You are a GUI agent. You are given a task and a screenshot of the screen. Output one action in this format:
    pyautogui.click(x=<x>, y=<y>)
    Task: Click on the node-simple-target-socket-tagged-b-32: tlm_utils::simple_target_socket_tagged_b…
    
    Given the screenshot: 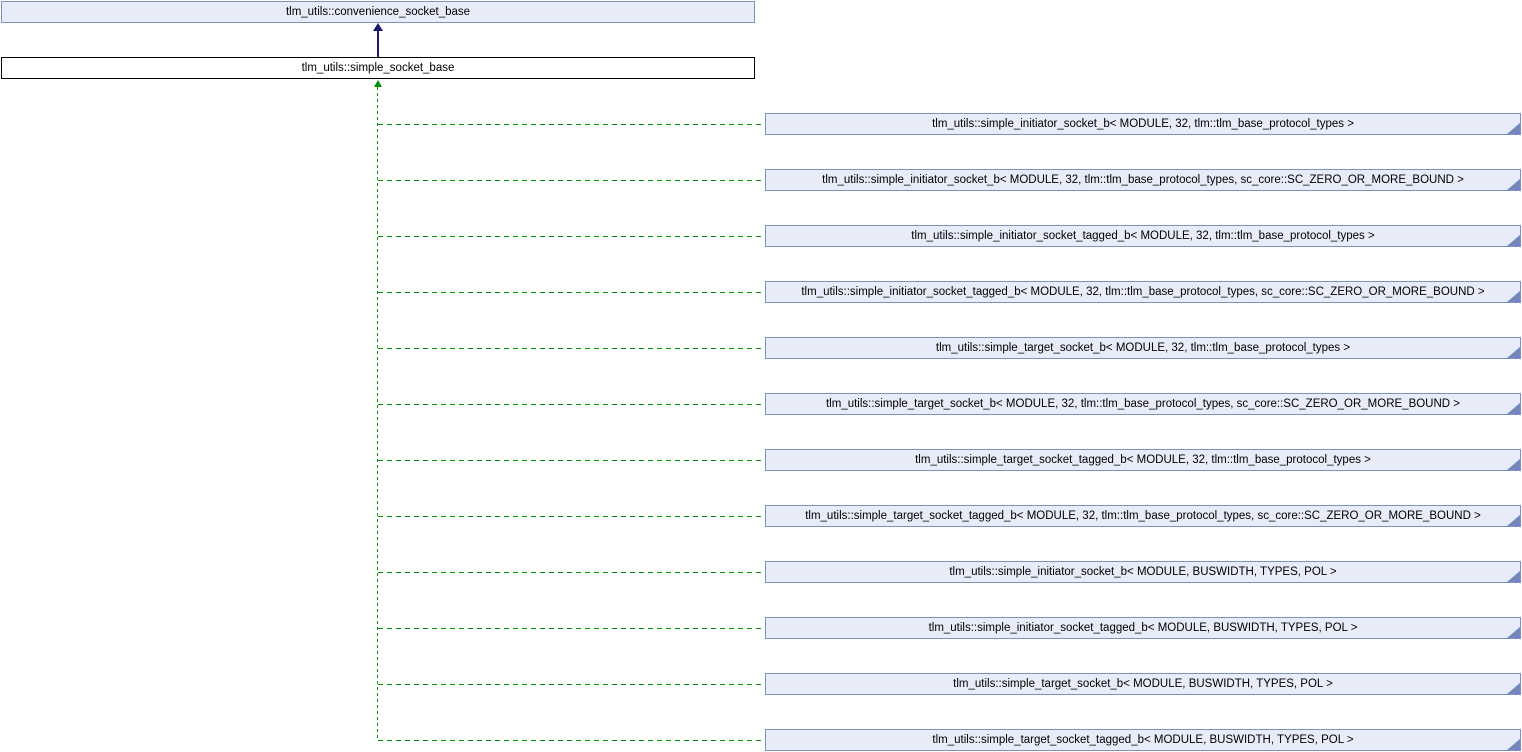 What is the action you would take?
    pyautogui.click(x=1143, y=460)
    